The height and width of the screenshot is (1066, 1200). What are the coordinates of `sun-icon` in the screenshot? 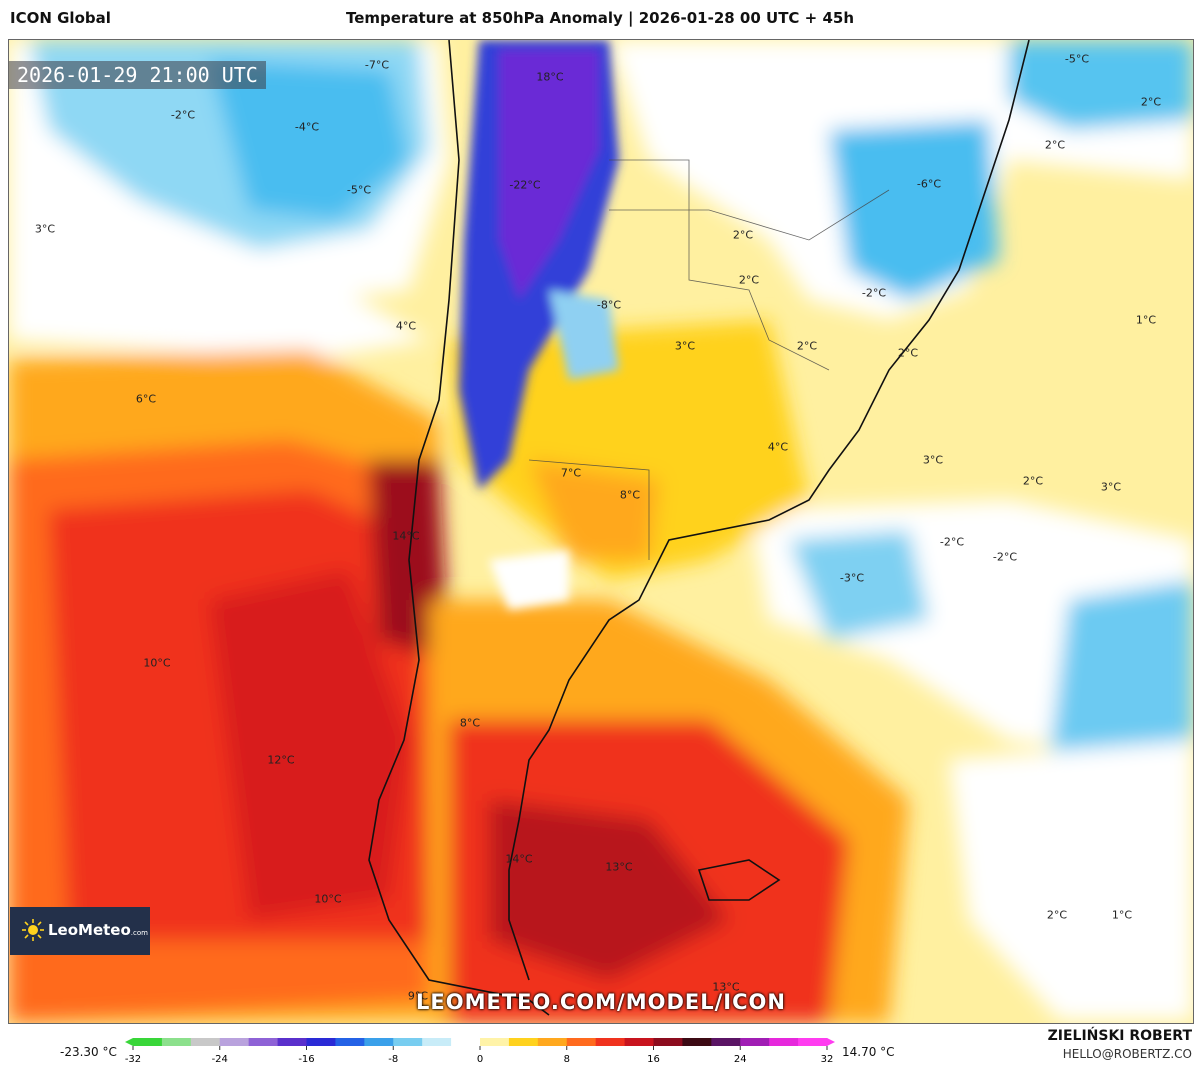 It's located at (33, 930).